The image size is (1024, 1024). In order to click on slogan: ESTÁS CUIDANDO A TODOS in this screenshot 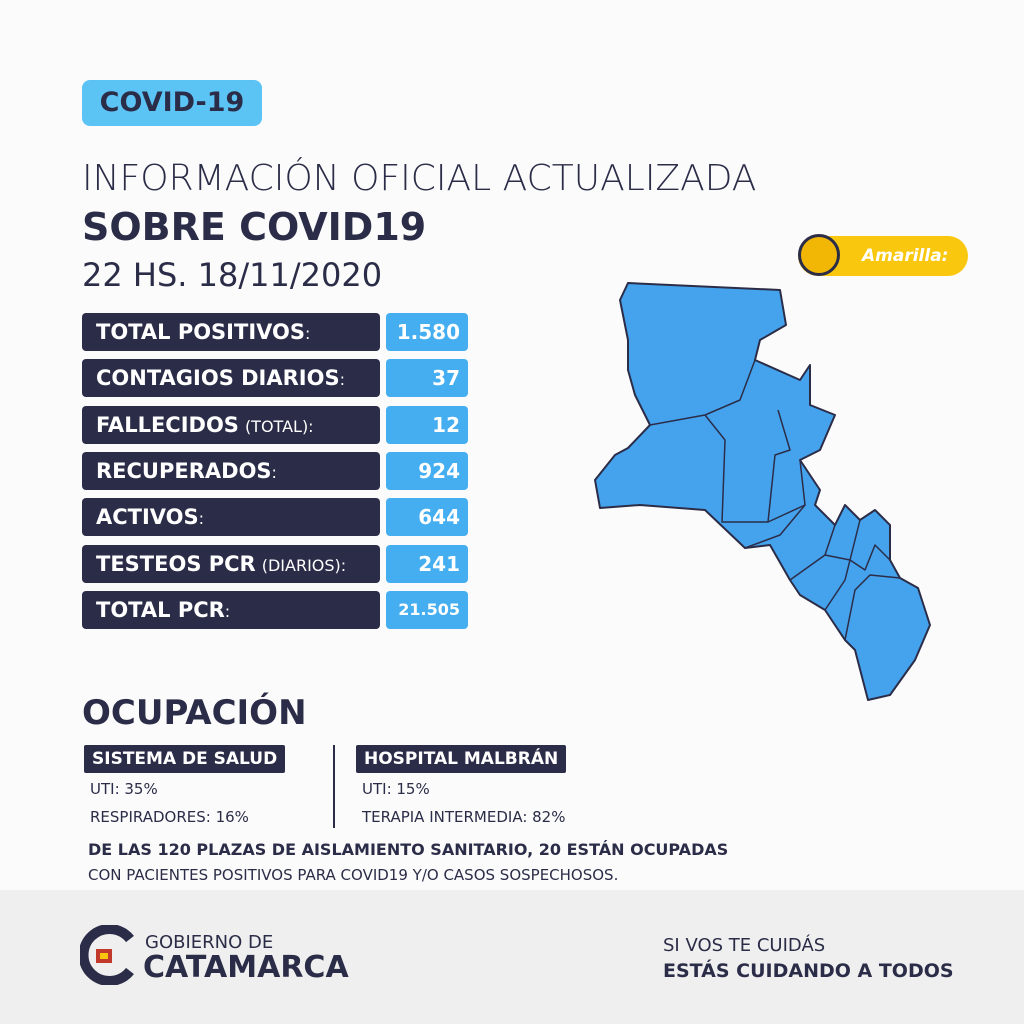, I will do `click(808, 971)`.